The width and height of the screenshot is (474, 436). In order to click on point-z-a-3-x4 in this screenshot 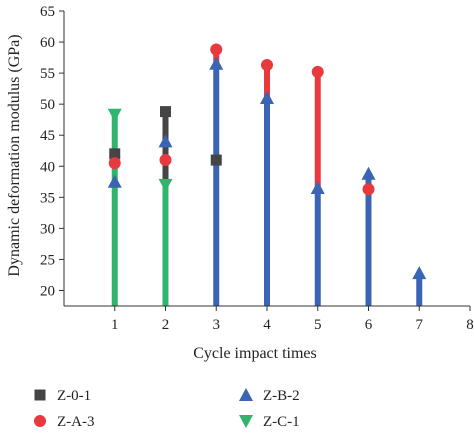, I will do `click(267, 65)`.